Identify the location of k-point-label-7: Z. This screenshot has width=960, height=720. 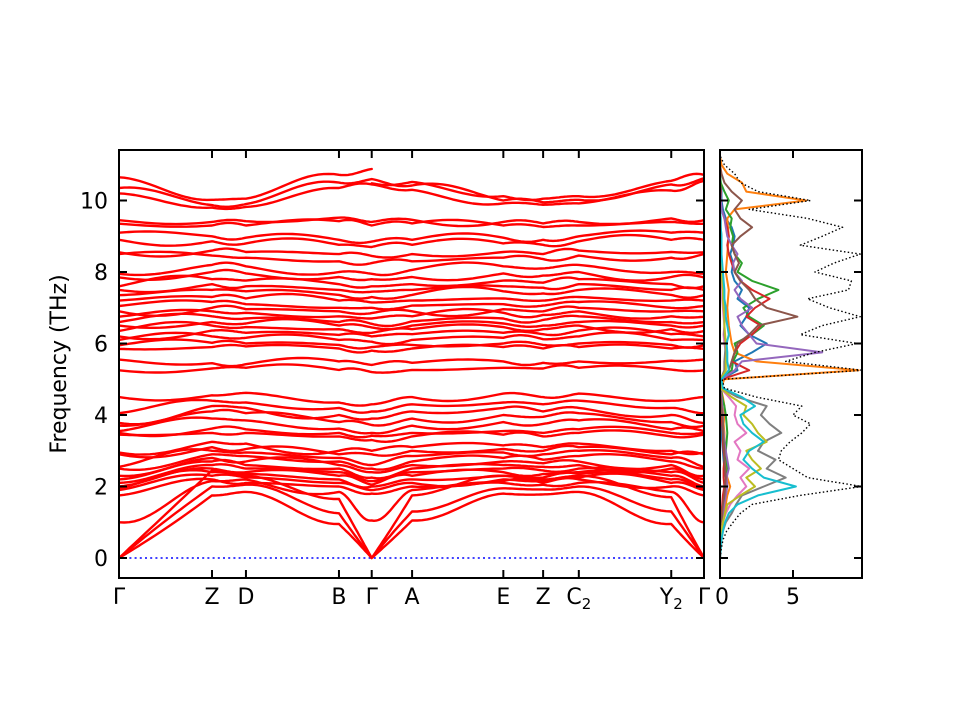
(543, 597).